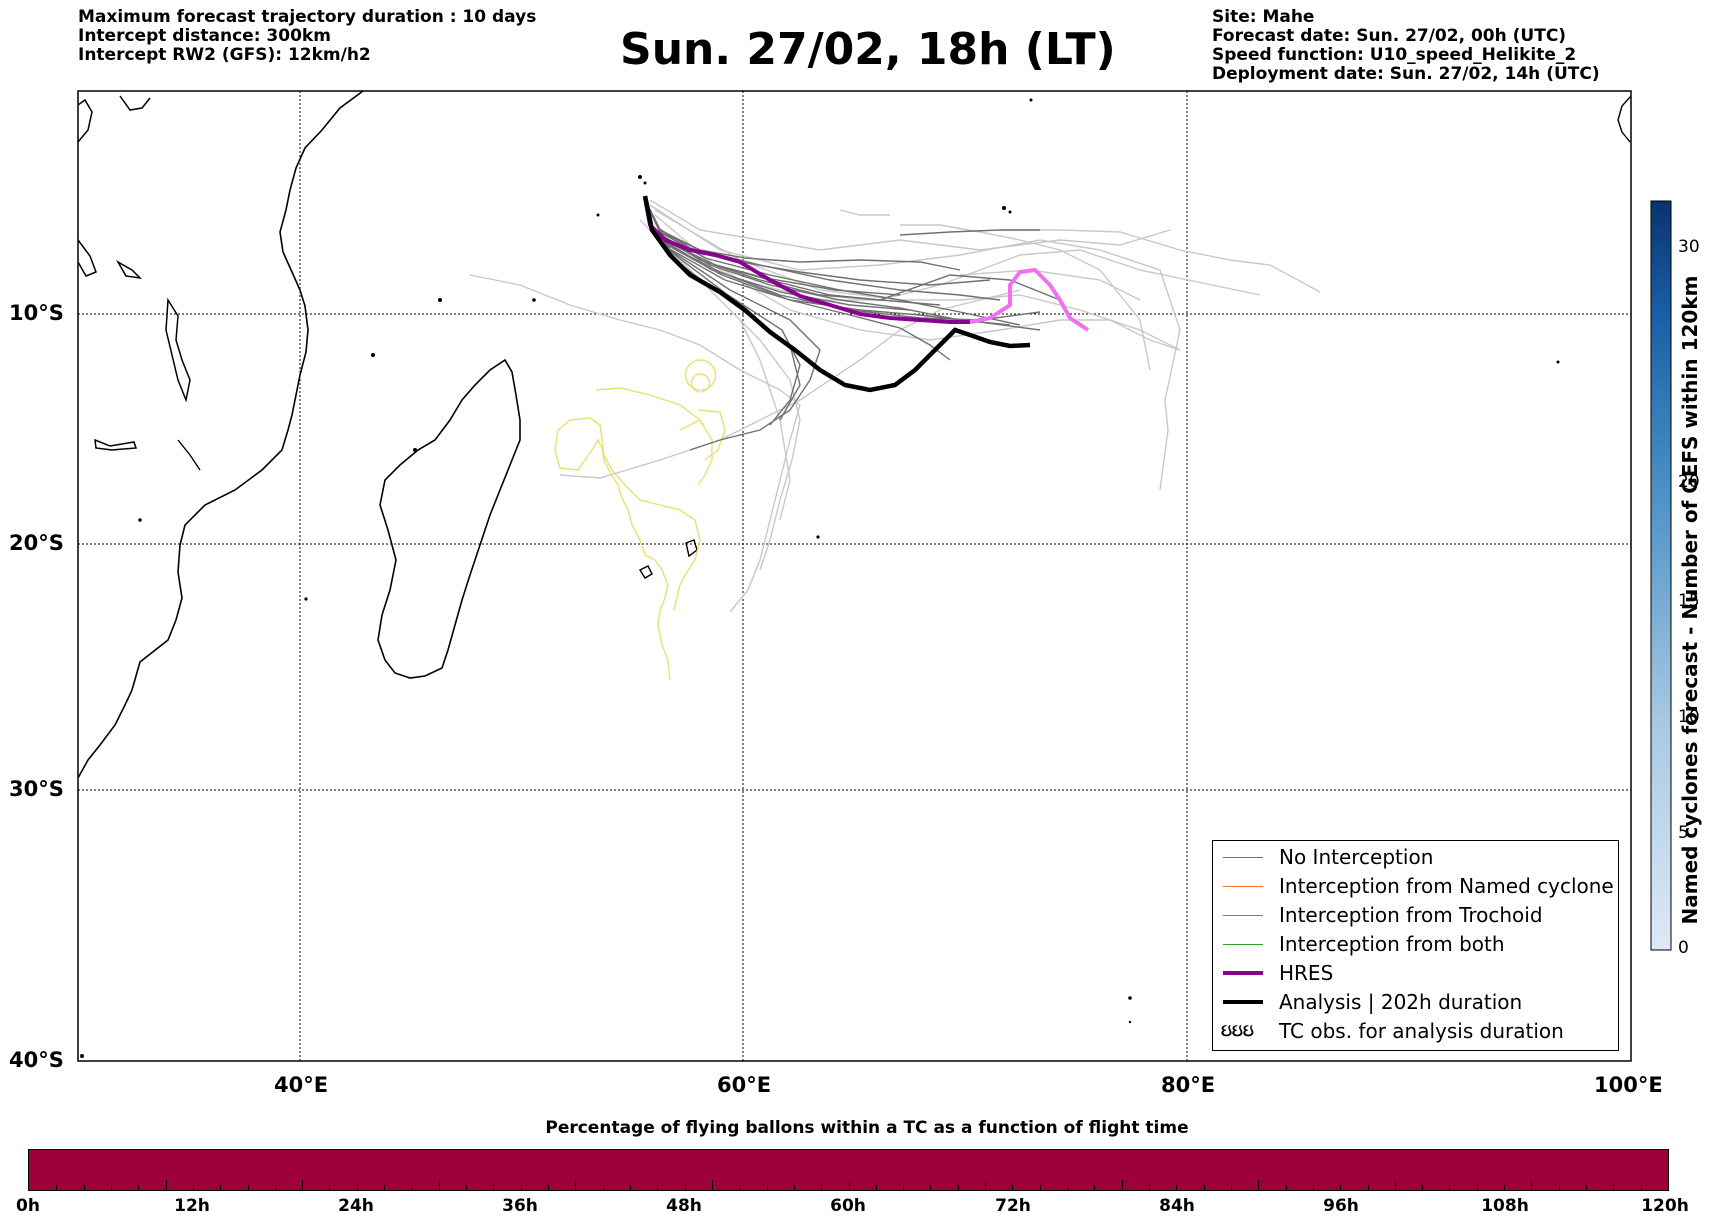 This screenshot has width=1734, height=1223. Describe the element at coordinates (204, 36) in the screenshot. I see `header-line-intercept-distance: Intercept distance: 300km` at that location.